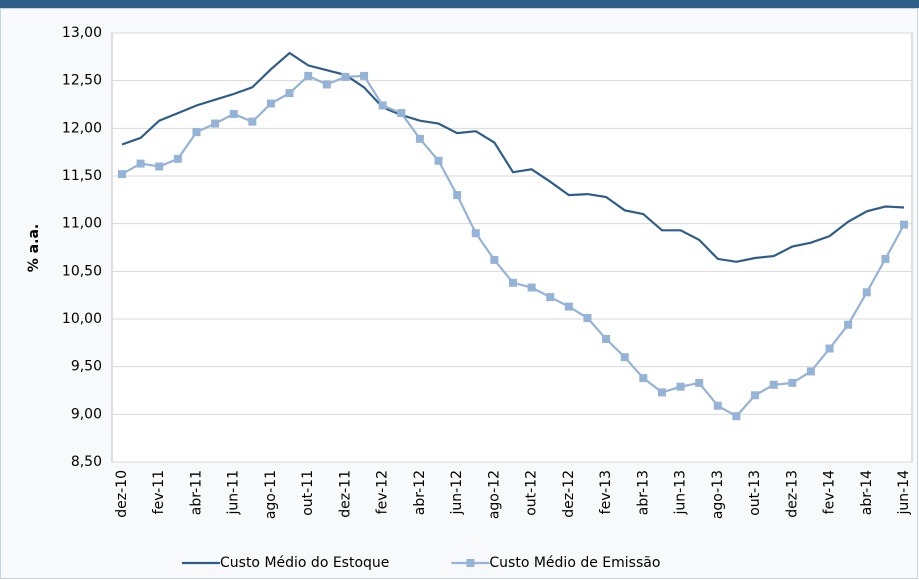 This screenshot has height=580, width=919. What do you see at coordinates (82, 224) in the screenshot?
I see `y-tick-label: 11,00` at bounding box center [82, 224].